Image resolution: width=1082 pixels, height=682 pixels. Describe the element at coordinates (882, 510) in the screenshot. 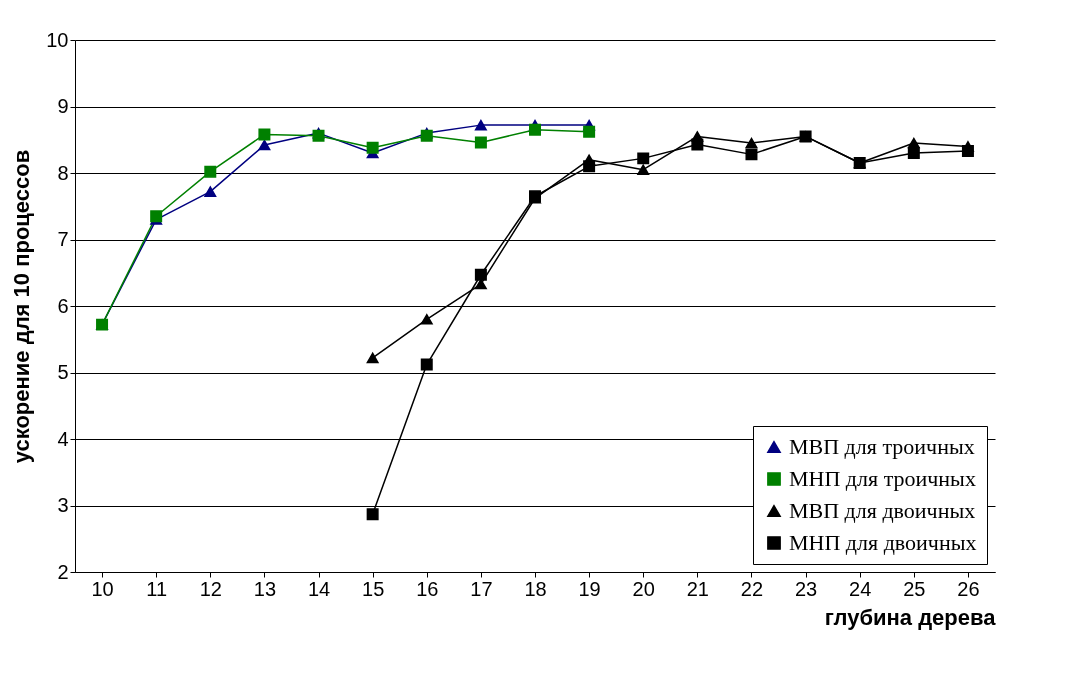

I see `legend-label: МВП для двоичных` at that location.